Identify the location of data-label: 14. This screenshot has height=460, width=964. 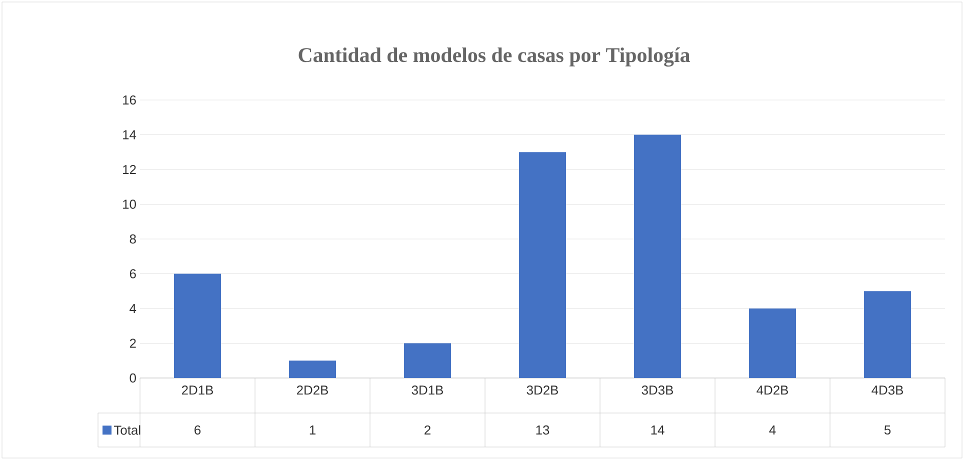
(657, 430).